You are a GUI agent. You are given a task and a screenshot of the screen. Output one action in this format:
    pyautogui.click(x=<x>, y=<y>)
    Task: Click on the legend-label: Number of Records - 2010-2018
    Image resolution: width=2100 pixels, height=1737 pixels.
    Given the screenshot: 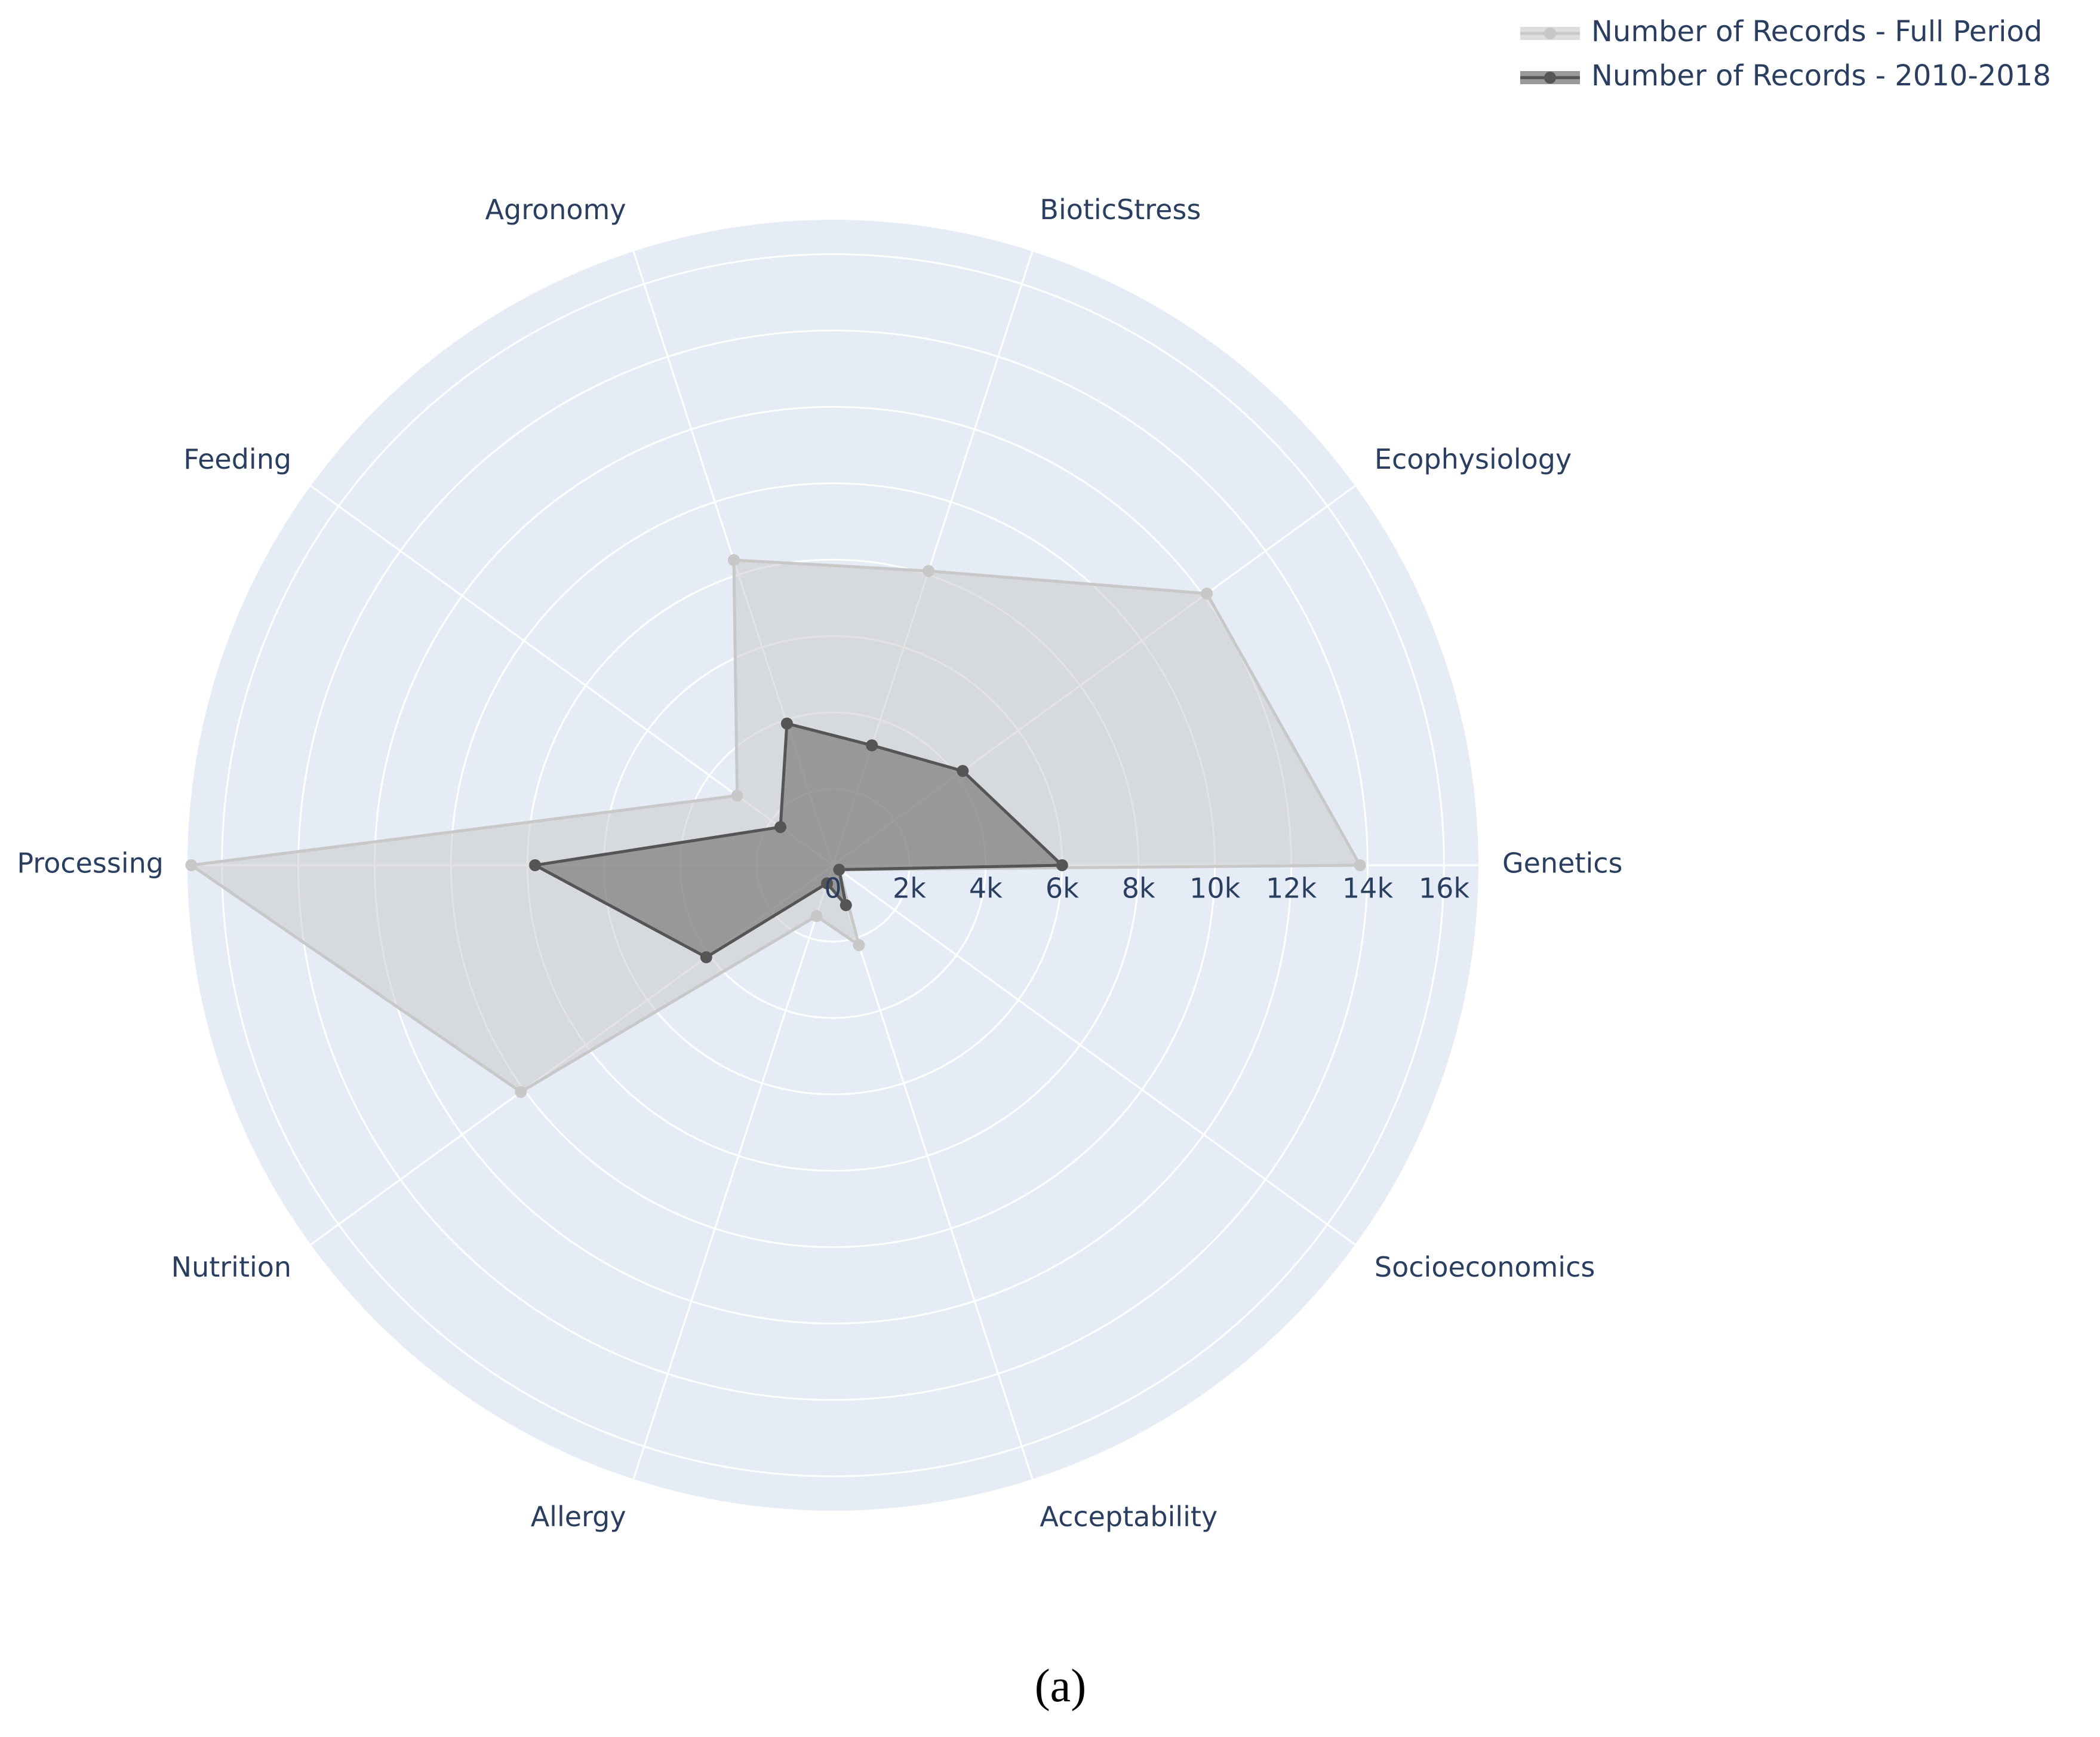 What is the action you would take?
    pyautogui.click(x=1821, y=76)
    